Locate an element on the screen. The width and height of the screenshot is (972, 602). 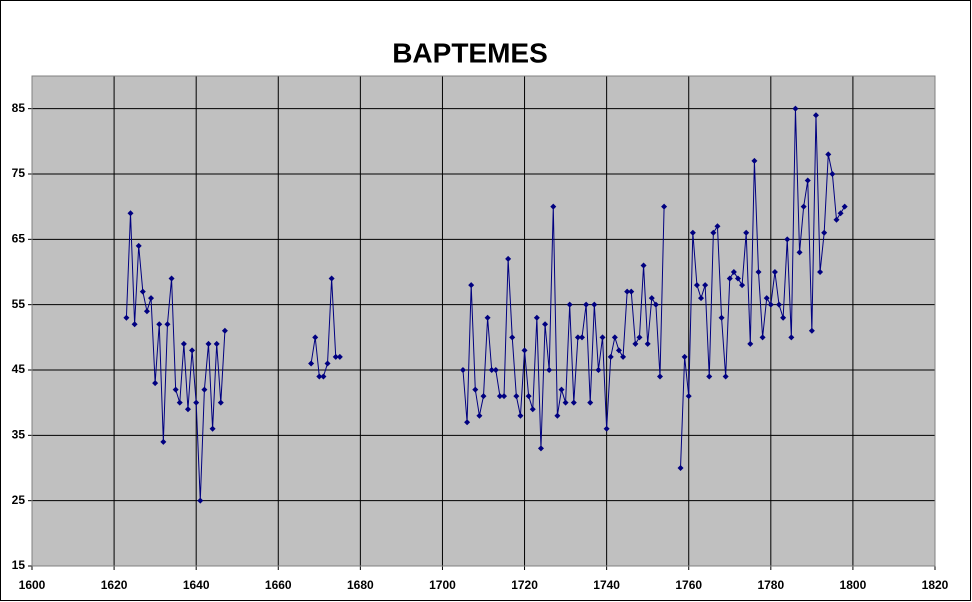
y-tick-label: 75 is located at coordinates (19, 173).